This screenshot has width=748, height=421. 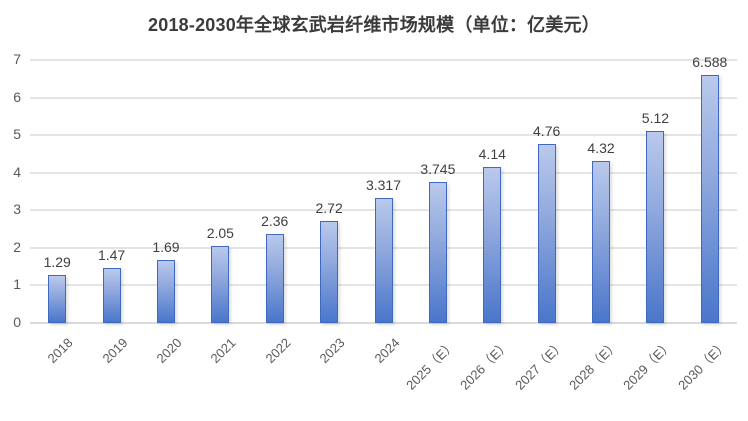 I want to click on y-axis-tick-label: 3, so click(x=17, y=209).